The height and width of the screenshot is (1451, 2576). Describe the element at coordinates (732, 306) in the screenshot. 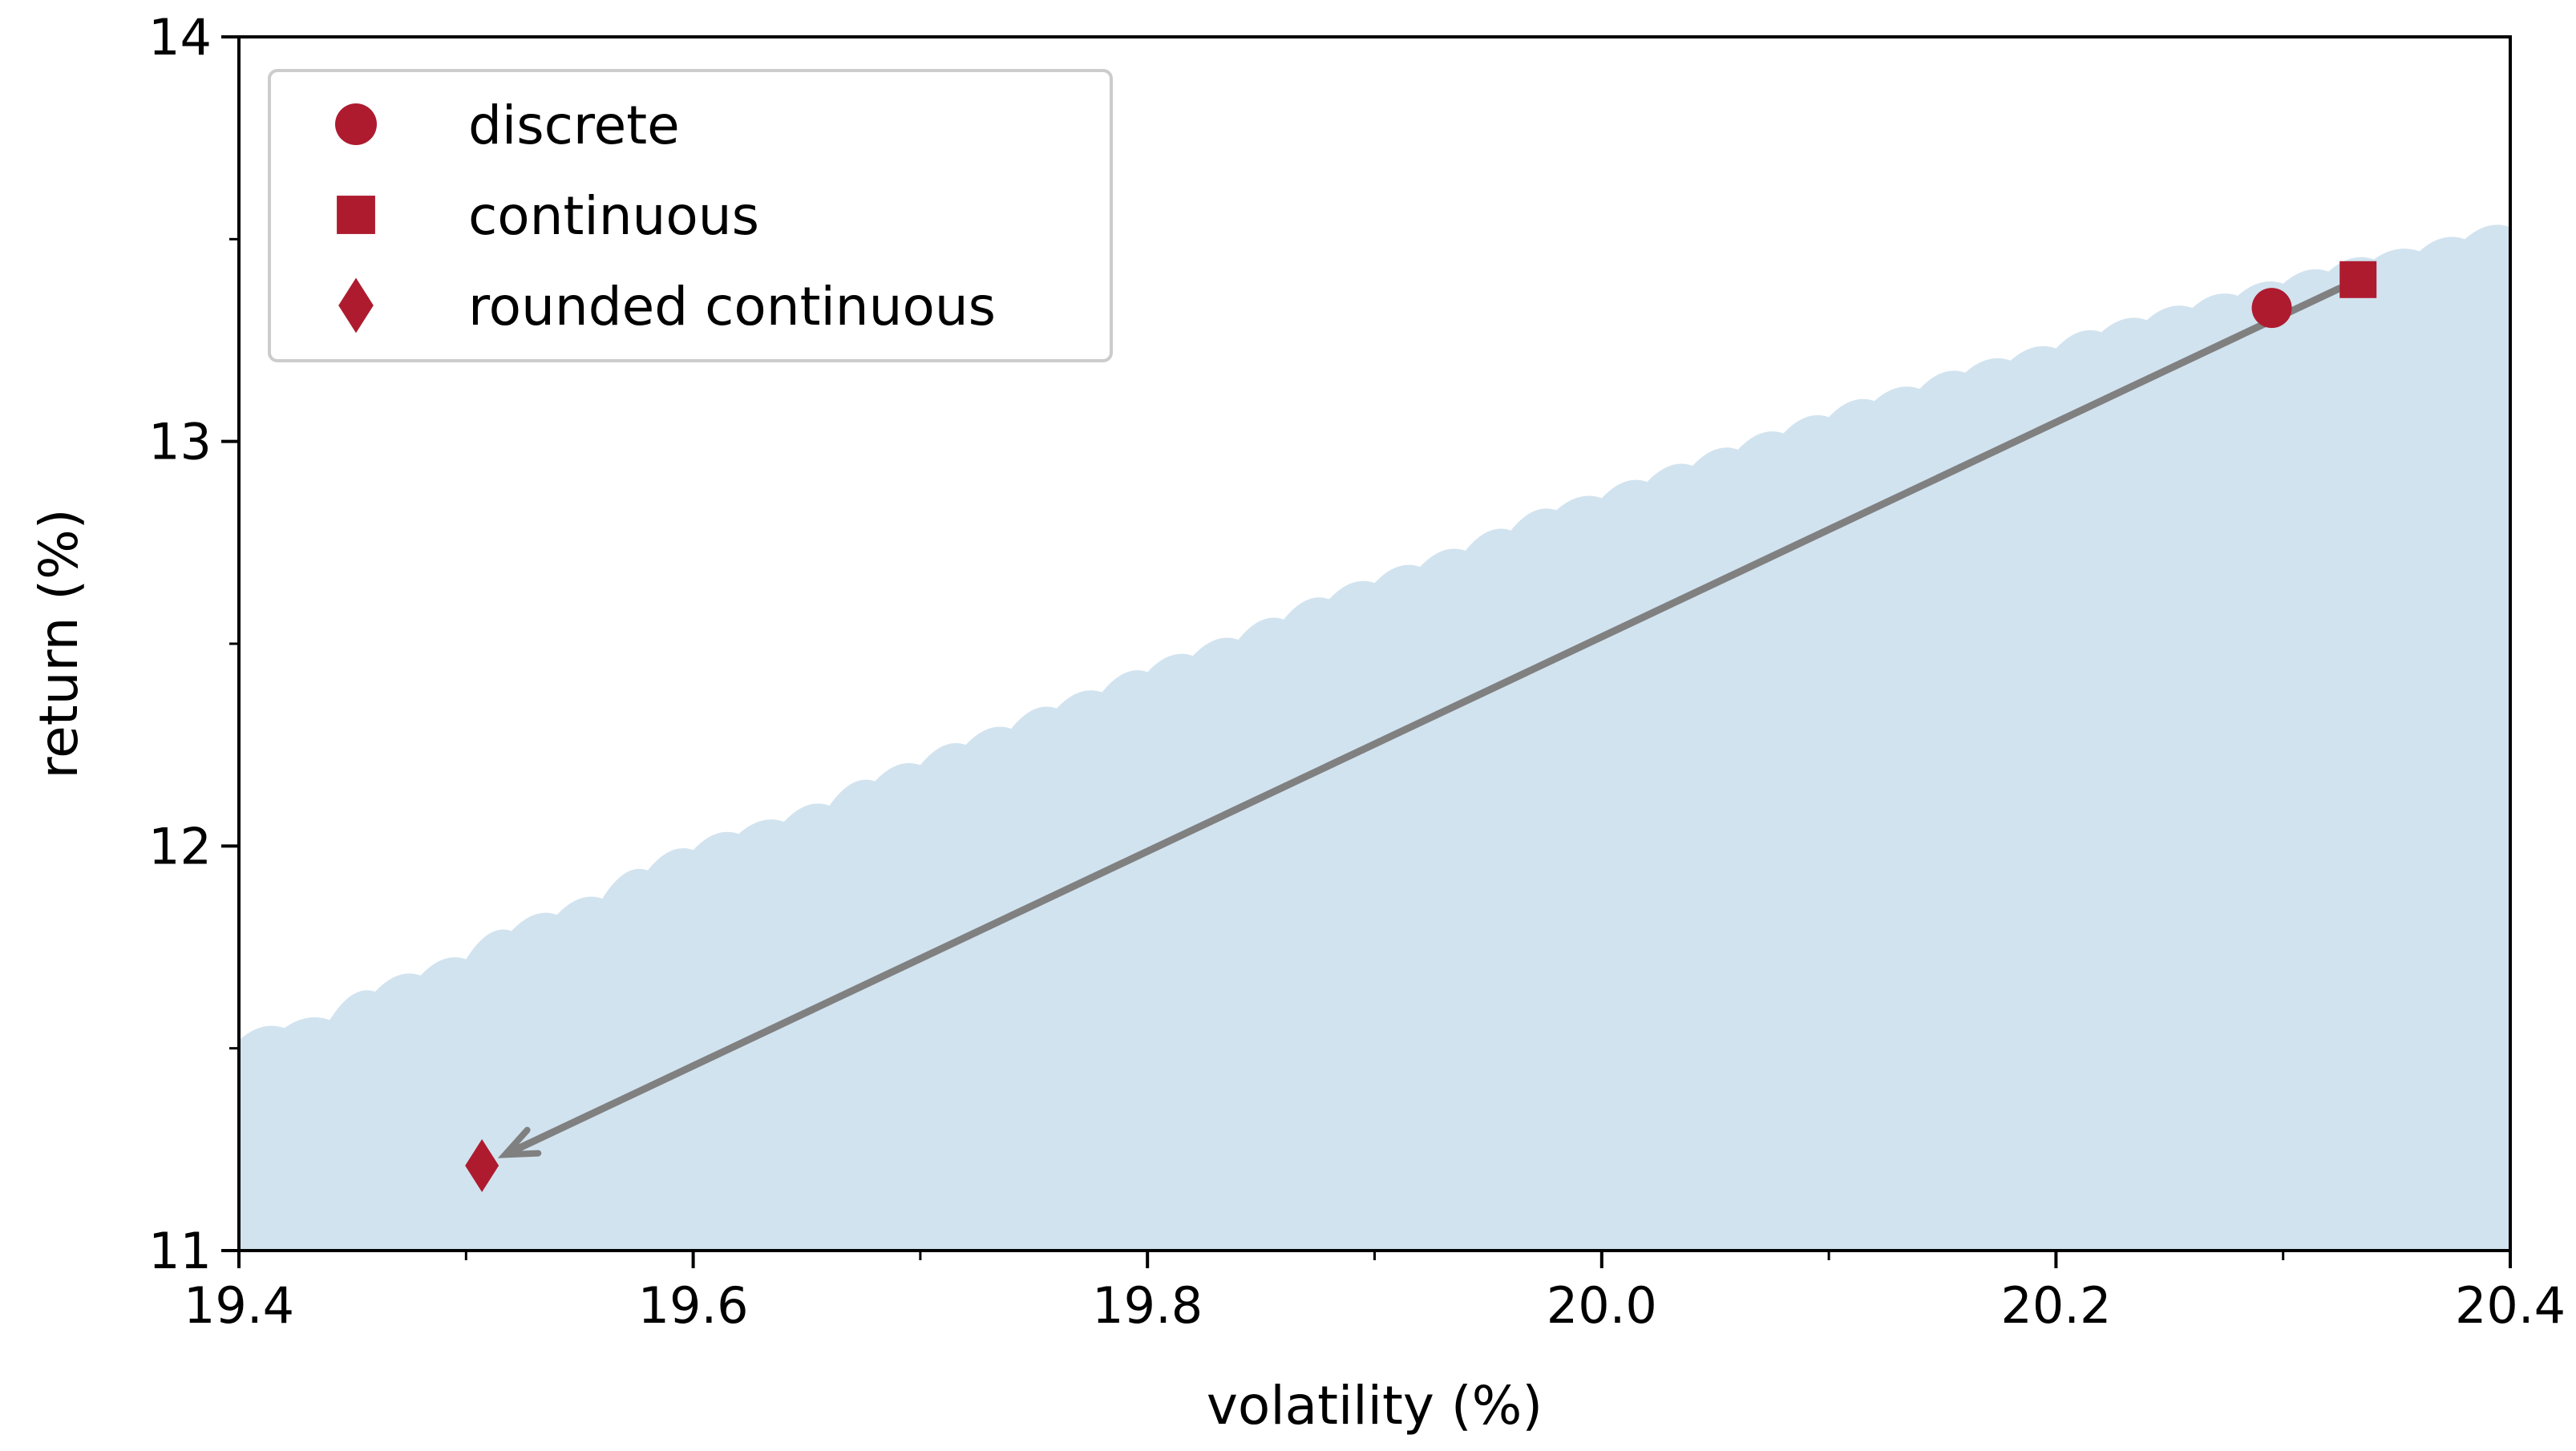

I see `legend-label-rounded-continuous: rounded continuous` at that location.